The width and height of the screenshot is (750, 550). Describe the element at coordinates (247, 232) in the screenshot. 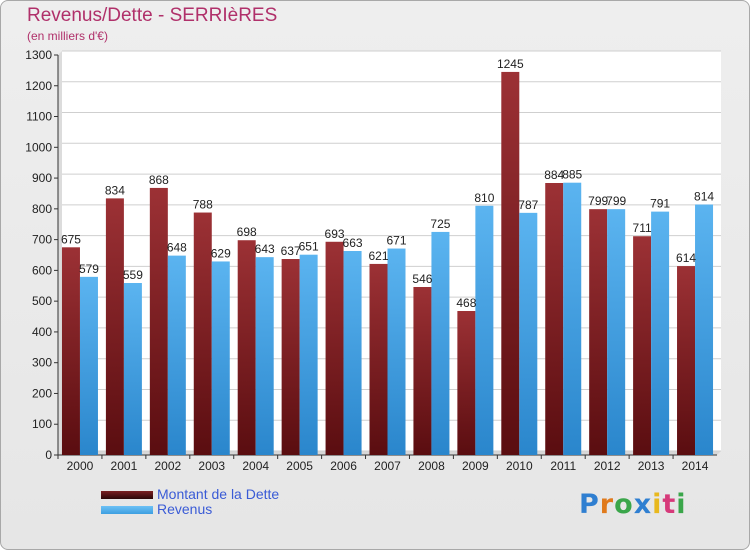

I see `data-label-debt: 698` at that location.